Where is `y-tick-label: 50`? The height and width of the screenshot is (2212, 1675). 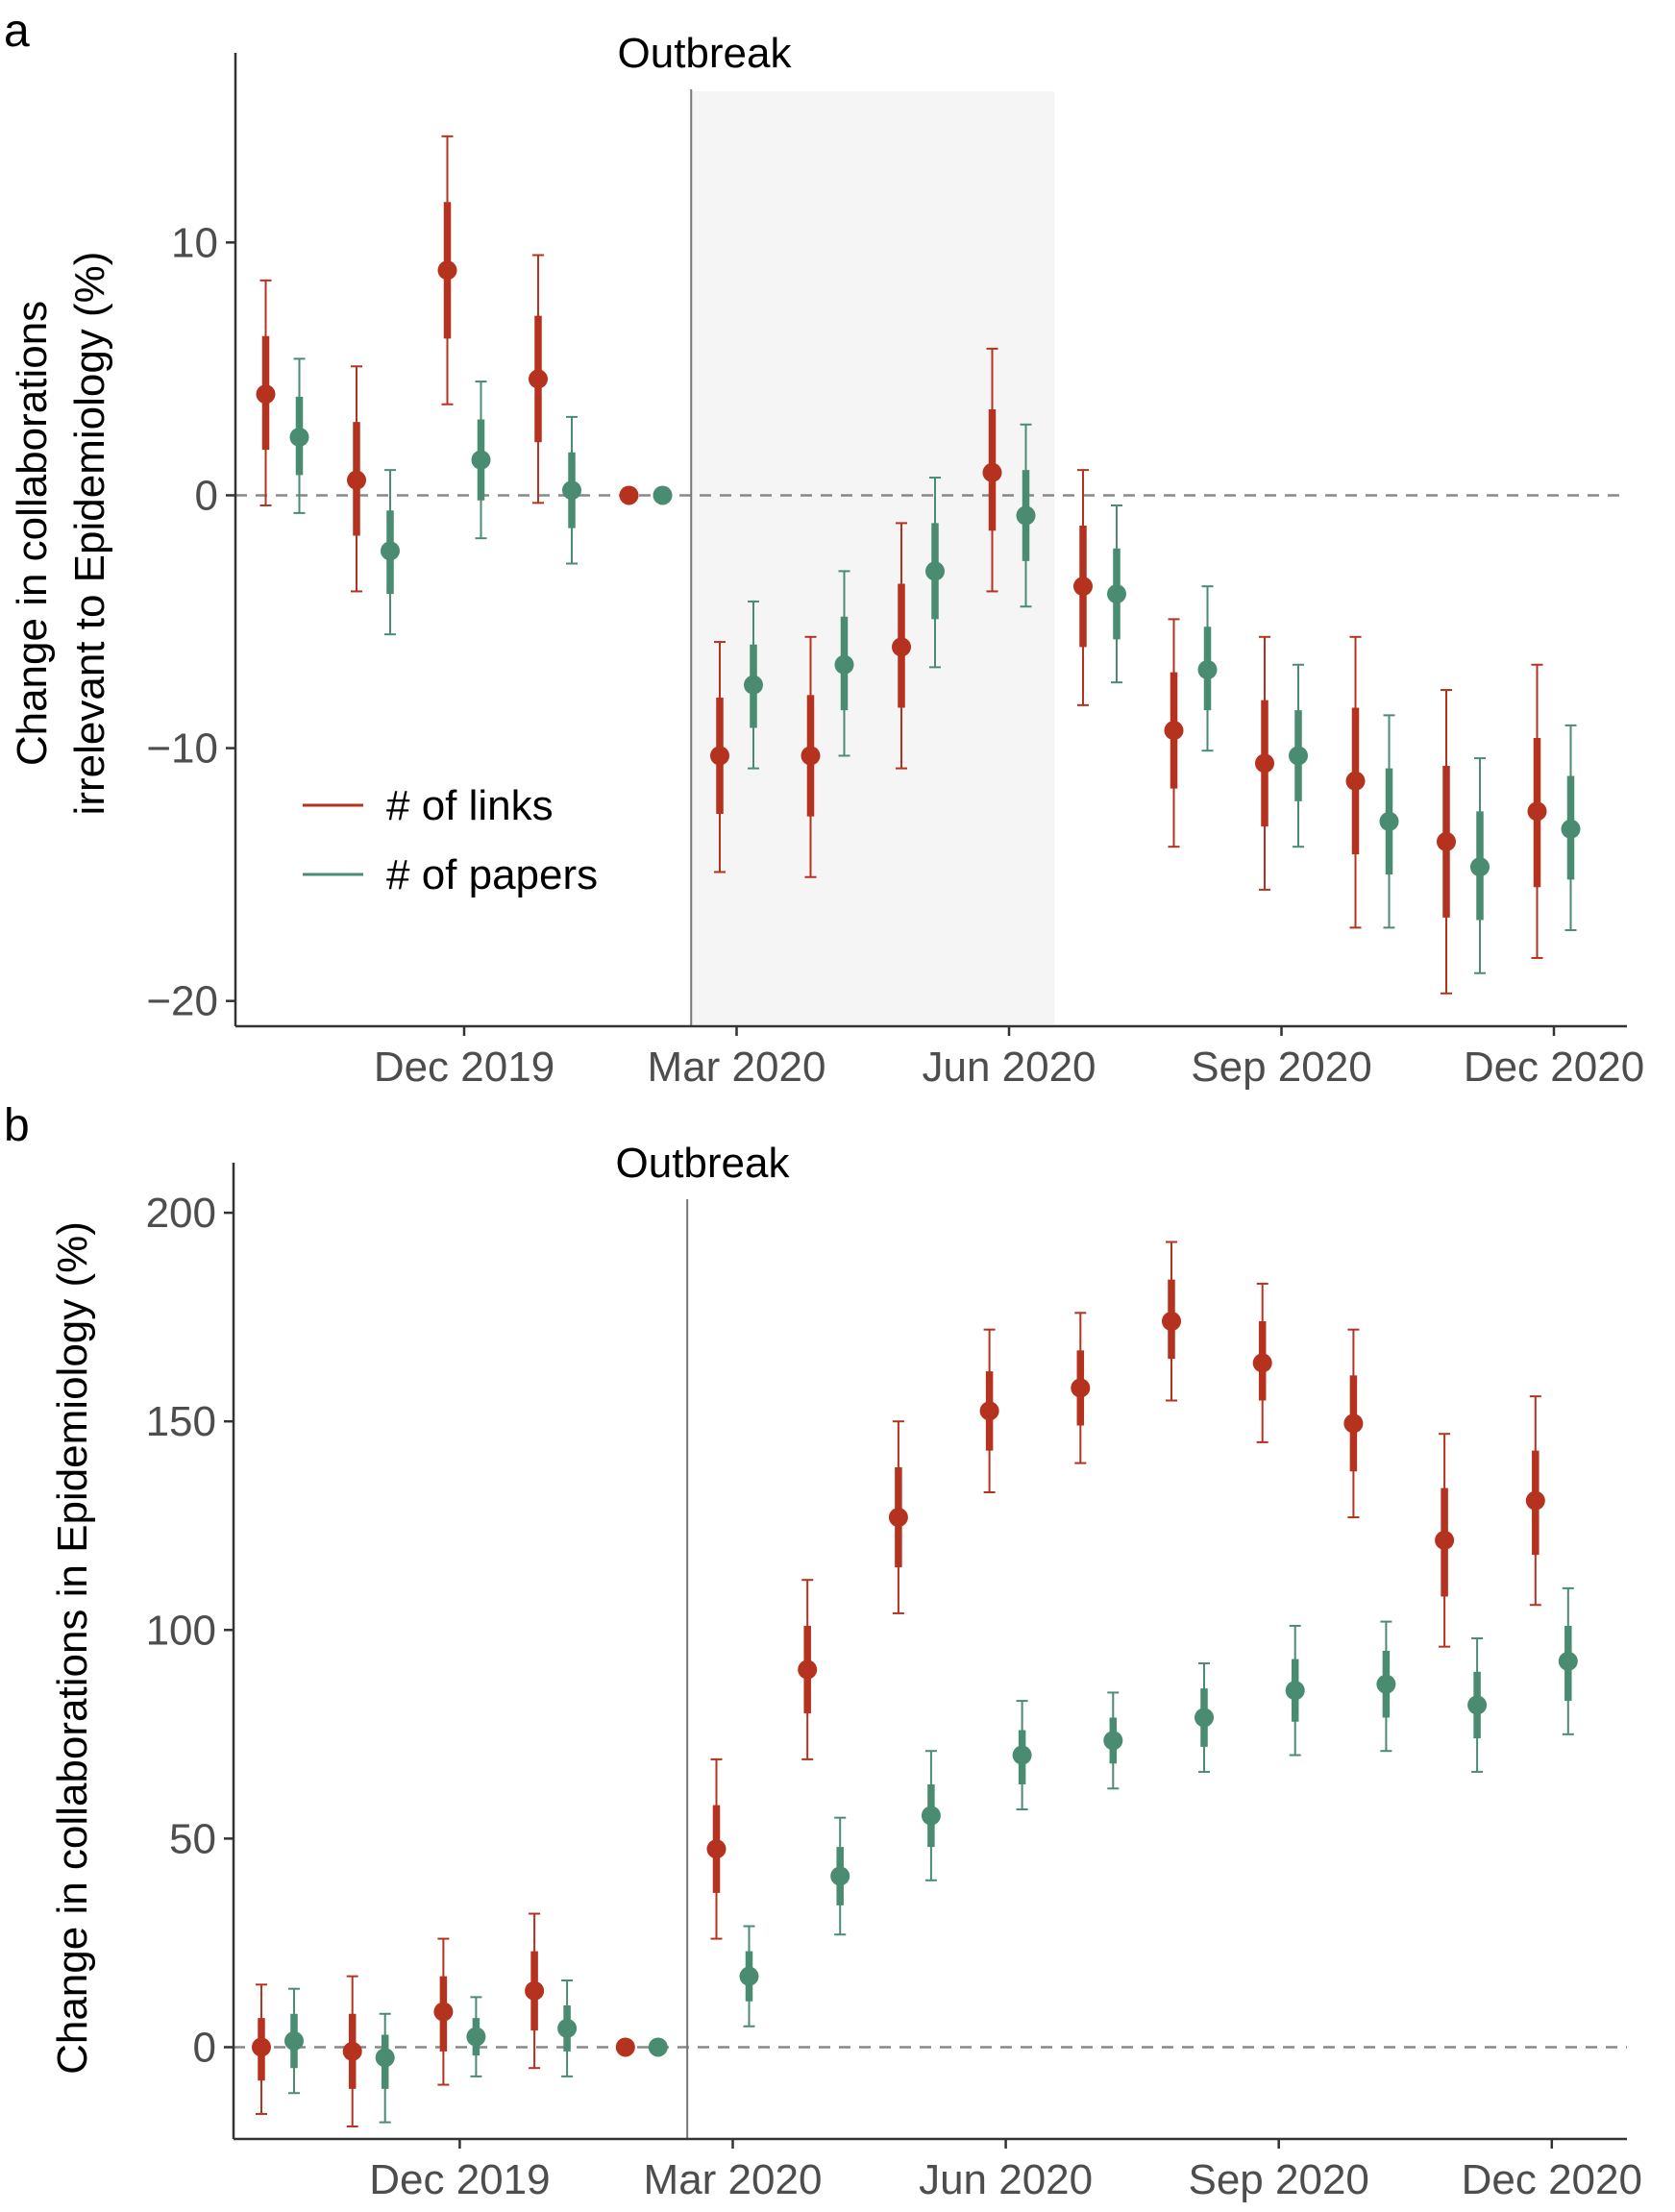
y-tick-label: 50 is located at coordinates (193, 1838).